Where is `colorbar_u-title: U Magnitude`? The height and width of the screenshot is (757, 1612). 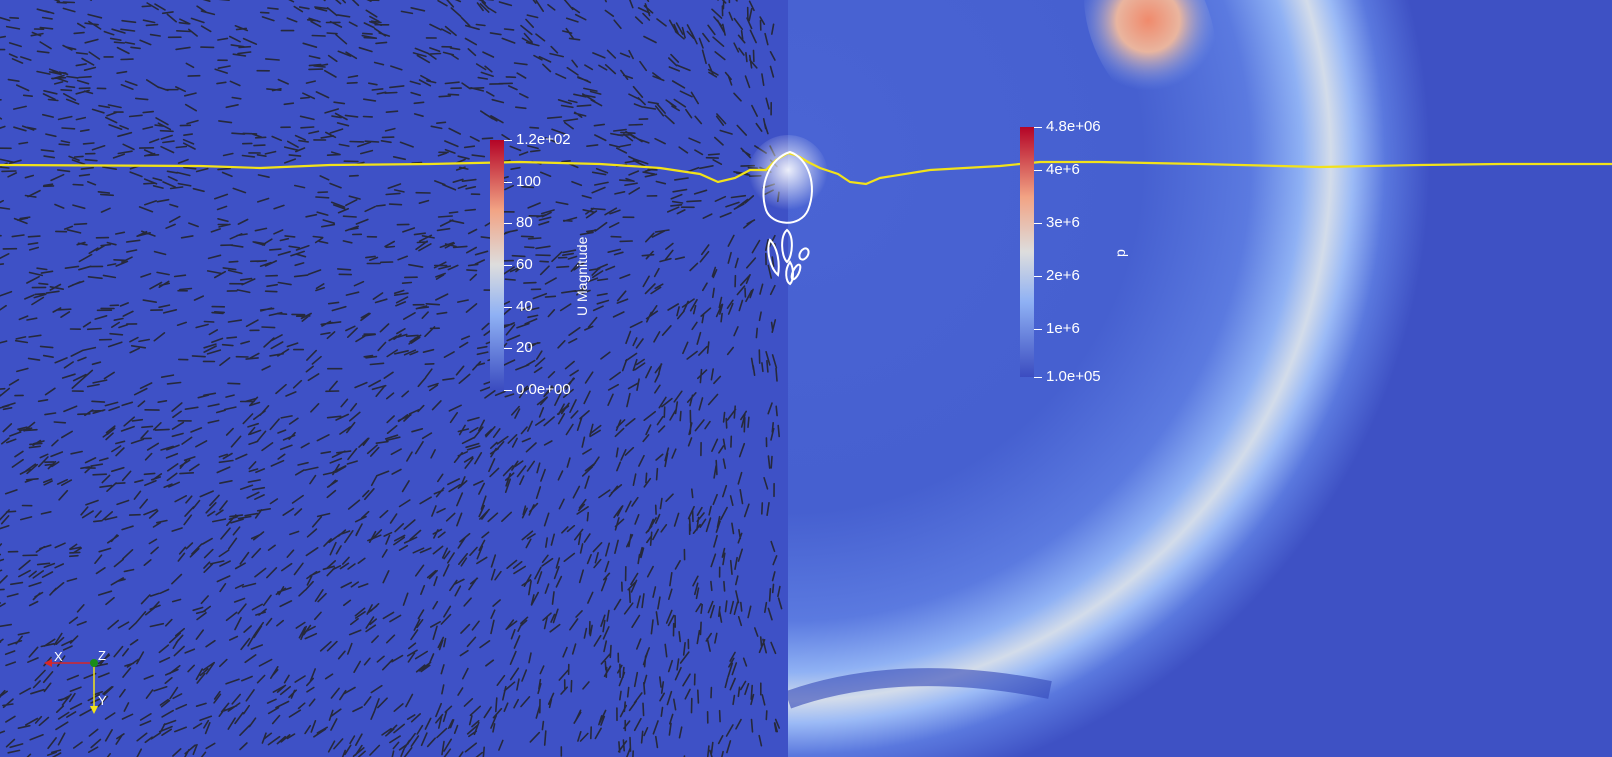
colorbar_u-title: U Magnitude is located at coordinates (582, 276).